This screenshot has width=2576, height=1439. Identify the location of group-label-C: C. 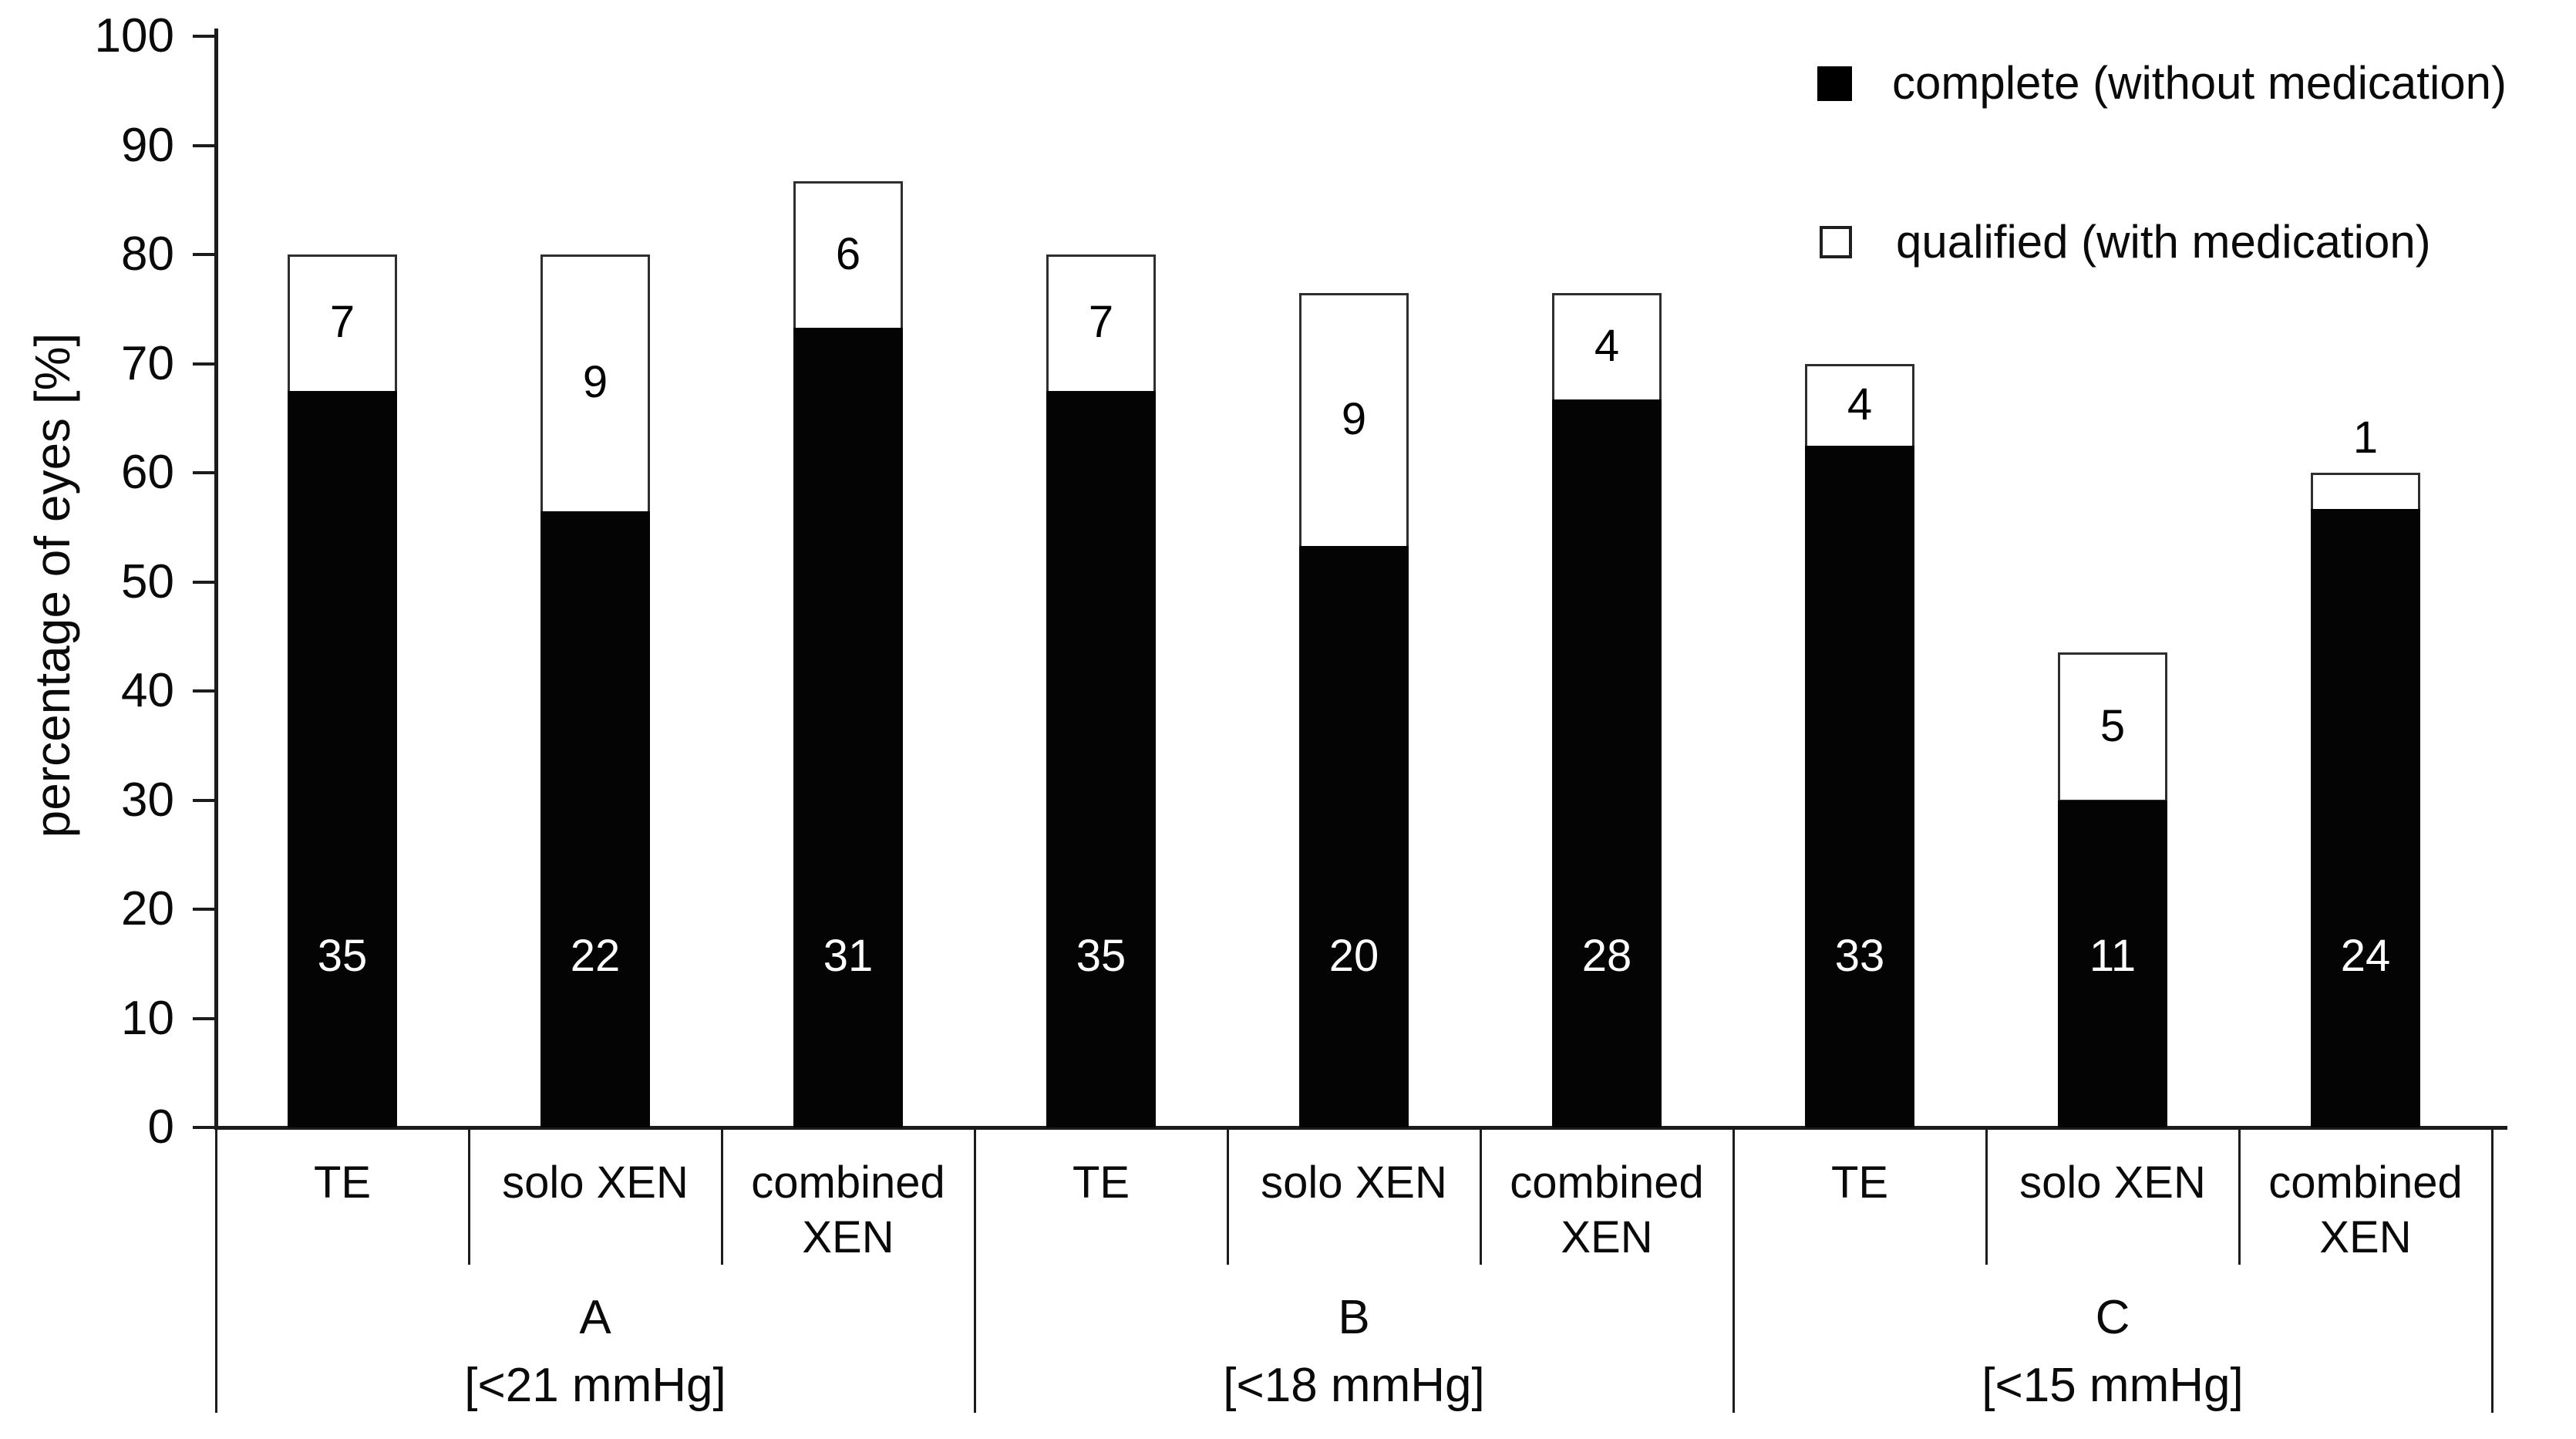
(2113, 1317).